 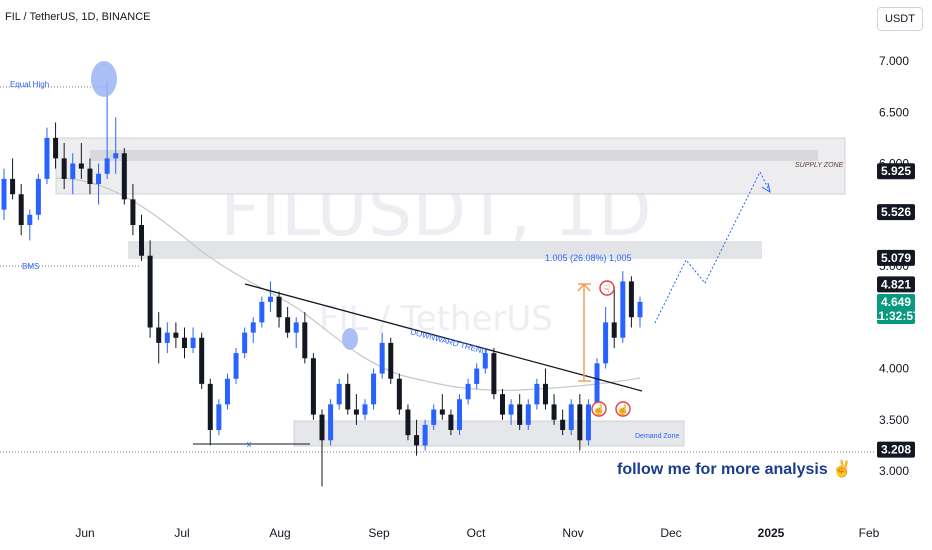 What do you see at coordinates (489, 433) in the screenshot?
I see `demand-zone` at bounding box center [489, 433].